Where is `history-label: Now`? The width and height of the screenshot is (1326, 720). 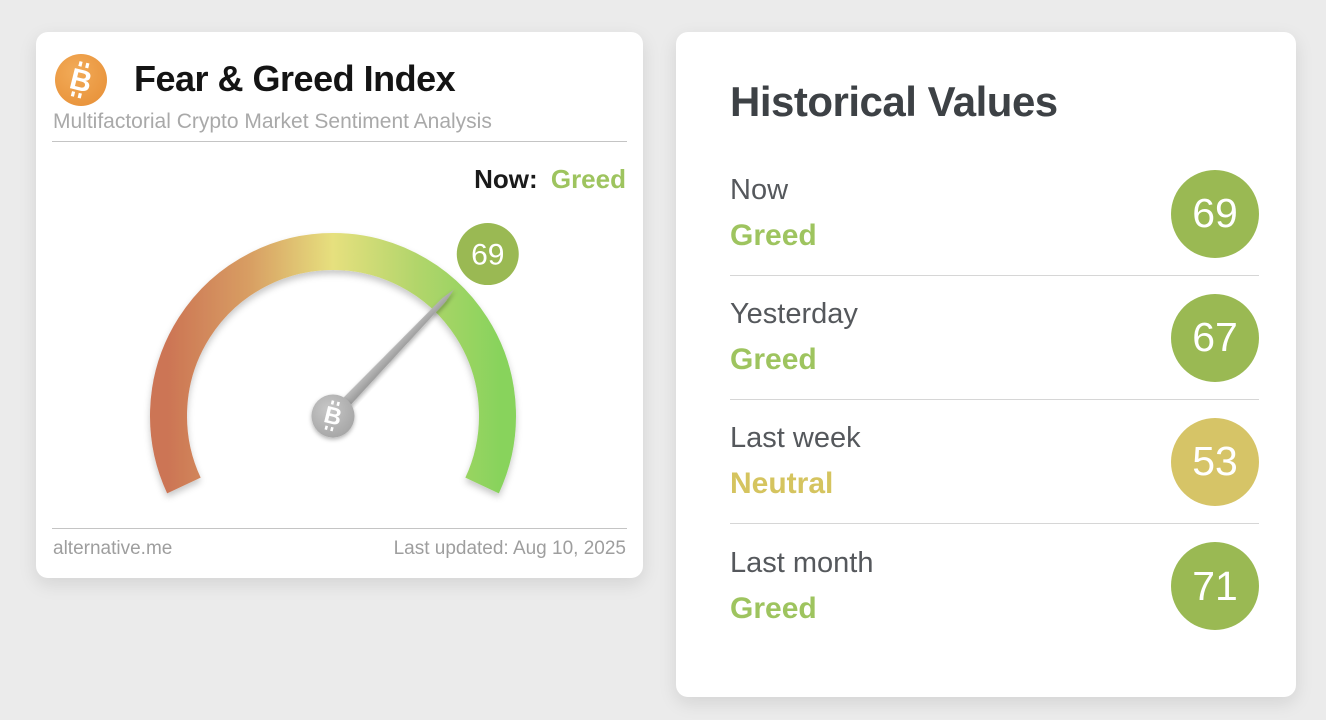 history-label: Now is located at coordinates (759, 190).